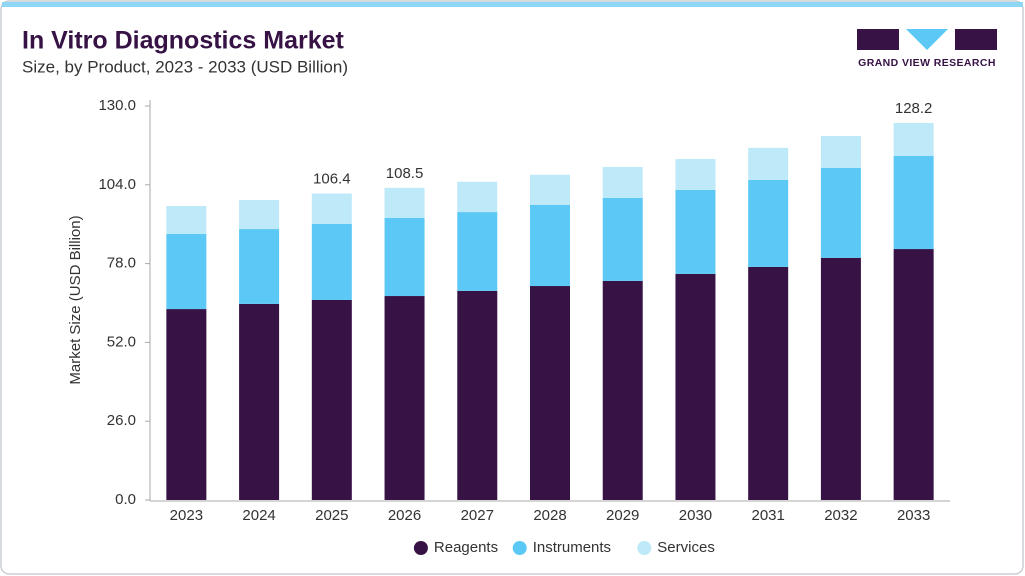 This screenshot has height=576, width=1025. Describe the element at coordinates (186, 515) in the screenshot. I see `x-tick-label: 2023` at that location.